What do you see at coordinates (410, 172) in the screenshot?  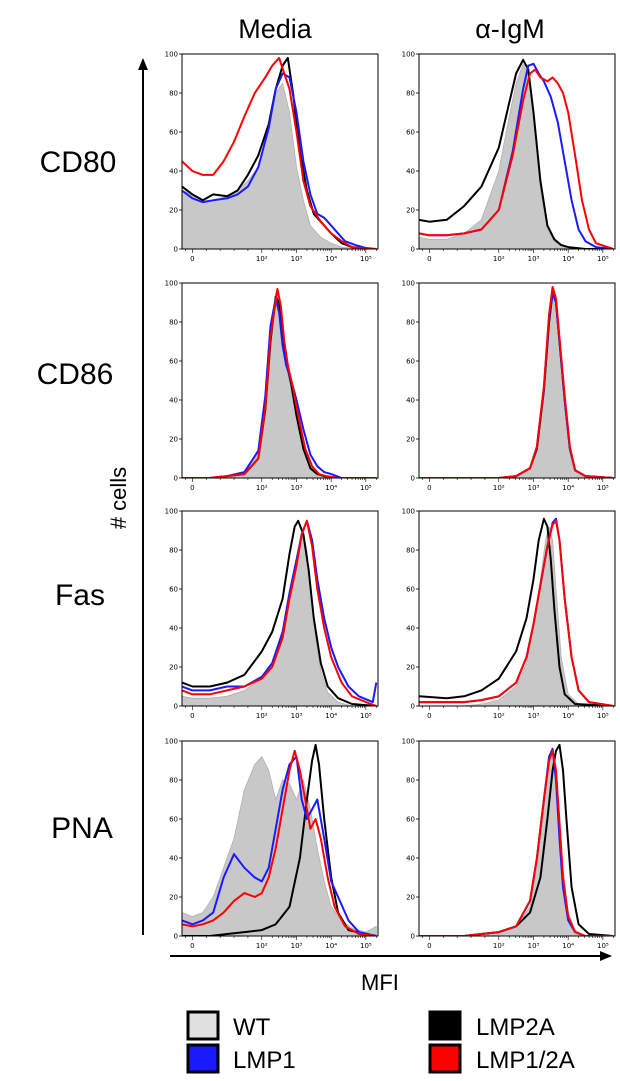 I see `panel-cd80-anti-igm-ytick-label-40: 40` at bounding box center [410, 172].